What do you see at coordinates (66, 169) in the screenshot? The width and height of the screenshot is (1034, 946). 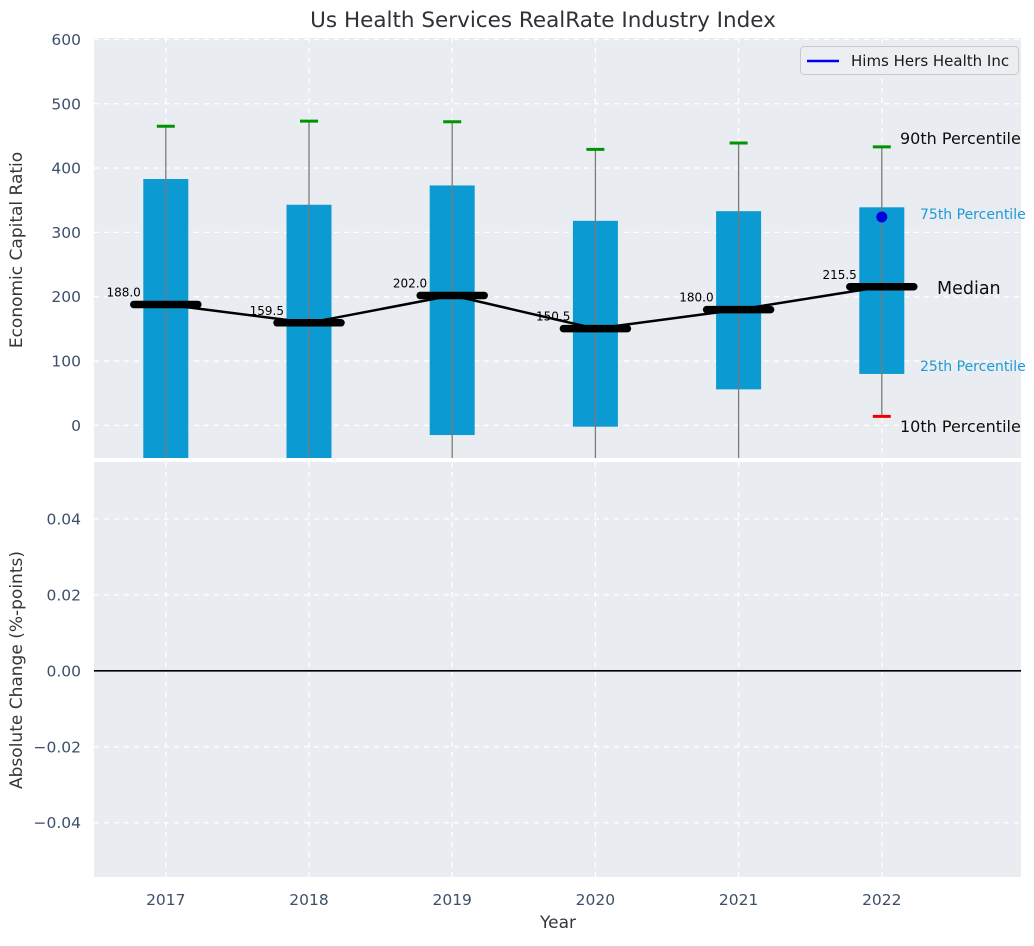 I see `y-tick-label-top: 400` at bounding box center [66, 169].